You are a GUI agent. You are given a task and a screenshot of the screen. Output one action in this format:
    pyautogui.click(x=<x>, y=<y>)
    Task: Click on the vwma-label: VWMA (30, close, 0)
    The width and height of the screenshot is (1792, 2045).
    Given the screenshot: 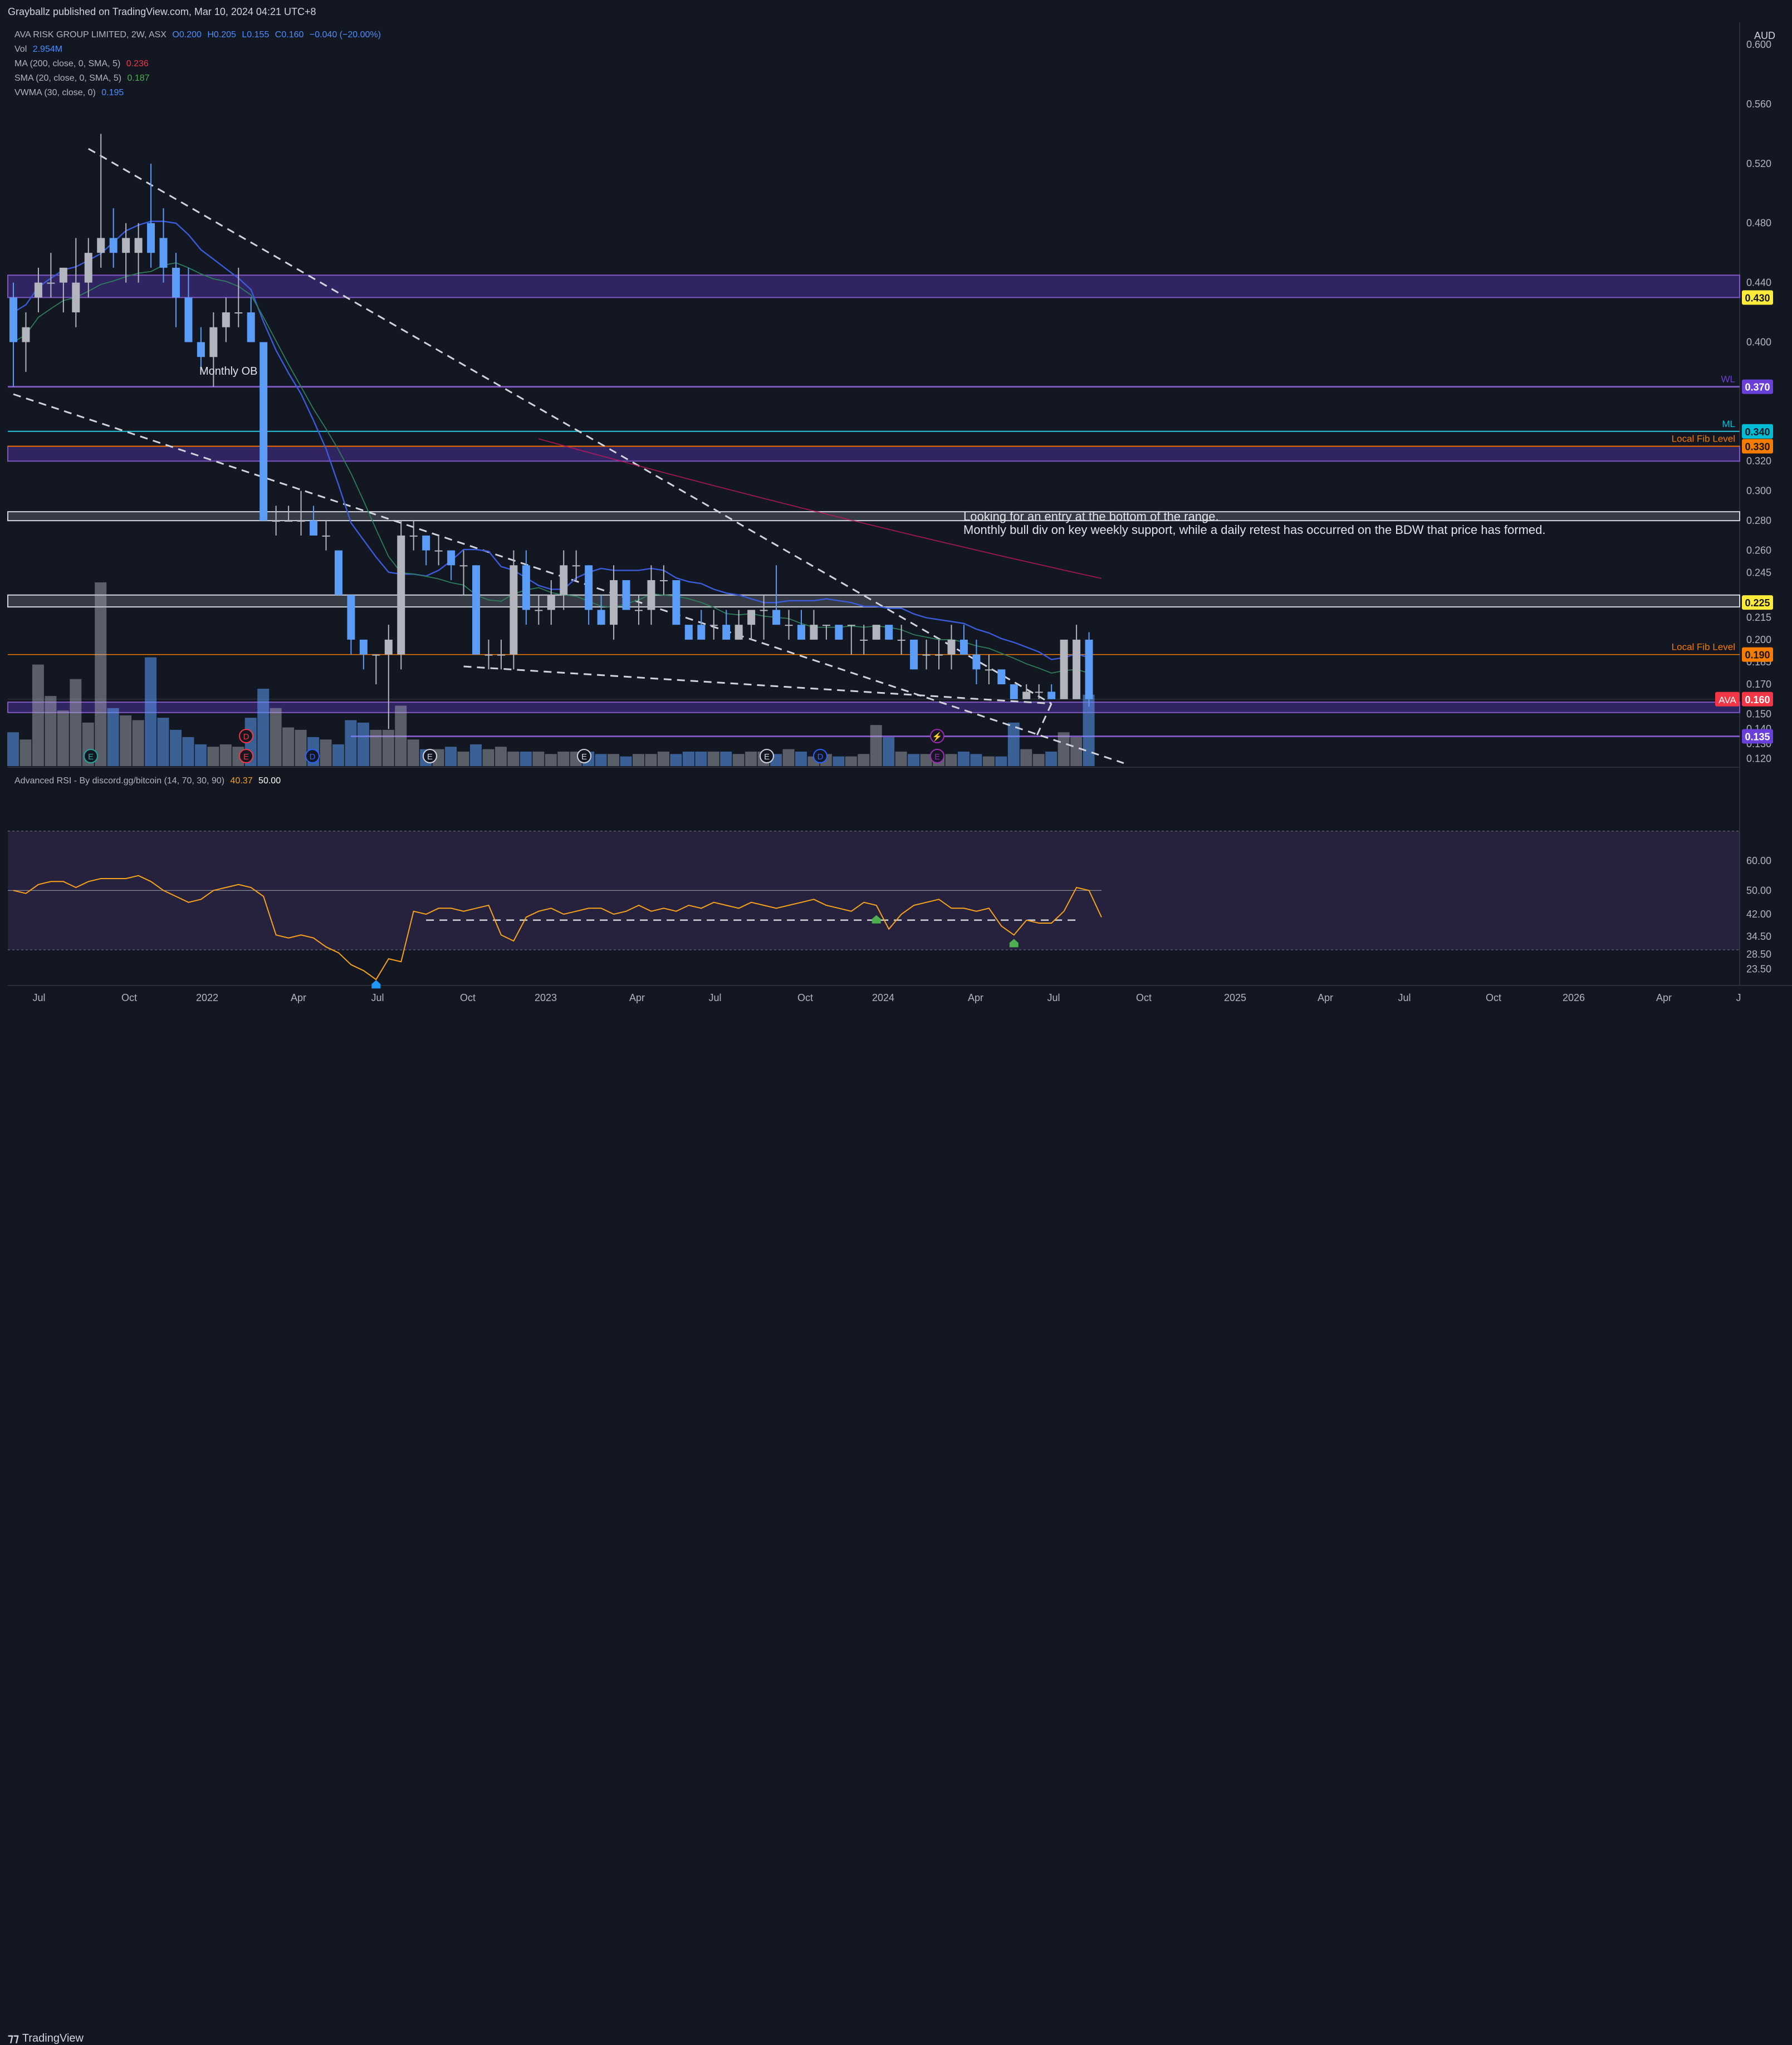 What is the action you would take?
    pyautogui.click(x=55, y=93)
    